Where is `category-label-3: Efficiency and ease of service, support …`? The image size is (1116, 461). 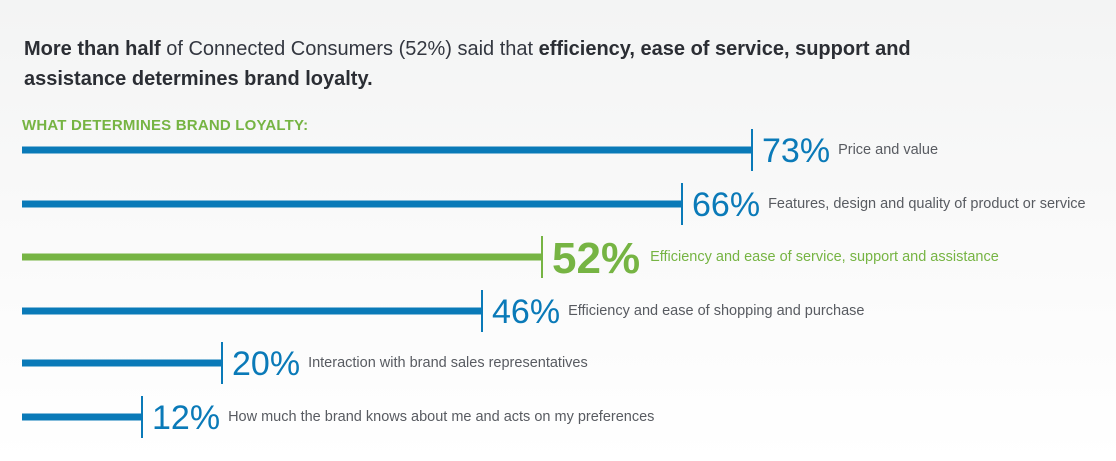 category-label-3: Efficiency and ease of service, support … is located at coordinates (824, 257).